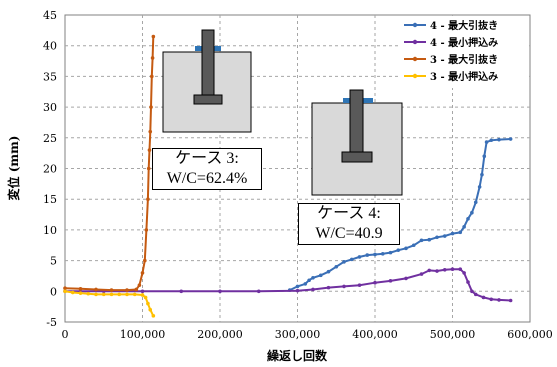  What do you see at coordinates (53, 261) in the screenshot?
I see `y-tick-label: 5` at bounding box center [53, 261].